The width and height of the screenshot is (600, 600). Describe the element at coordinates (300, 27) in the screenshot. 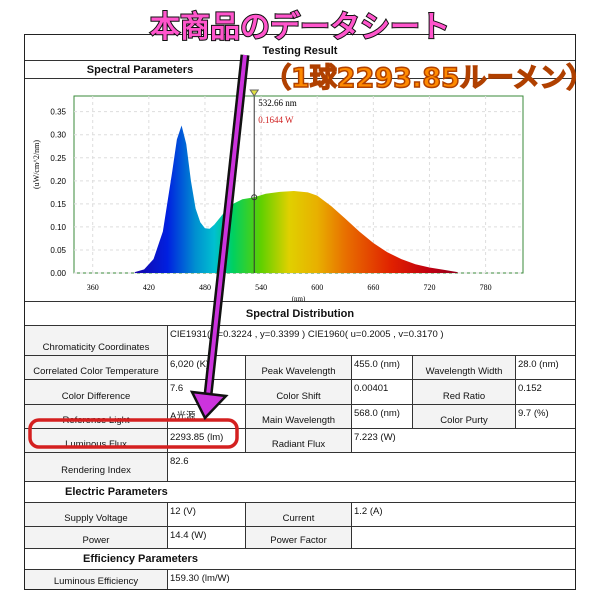

I see `overlay-title: 本商品のデータシート` at that location.